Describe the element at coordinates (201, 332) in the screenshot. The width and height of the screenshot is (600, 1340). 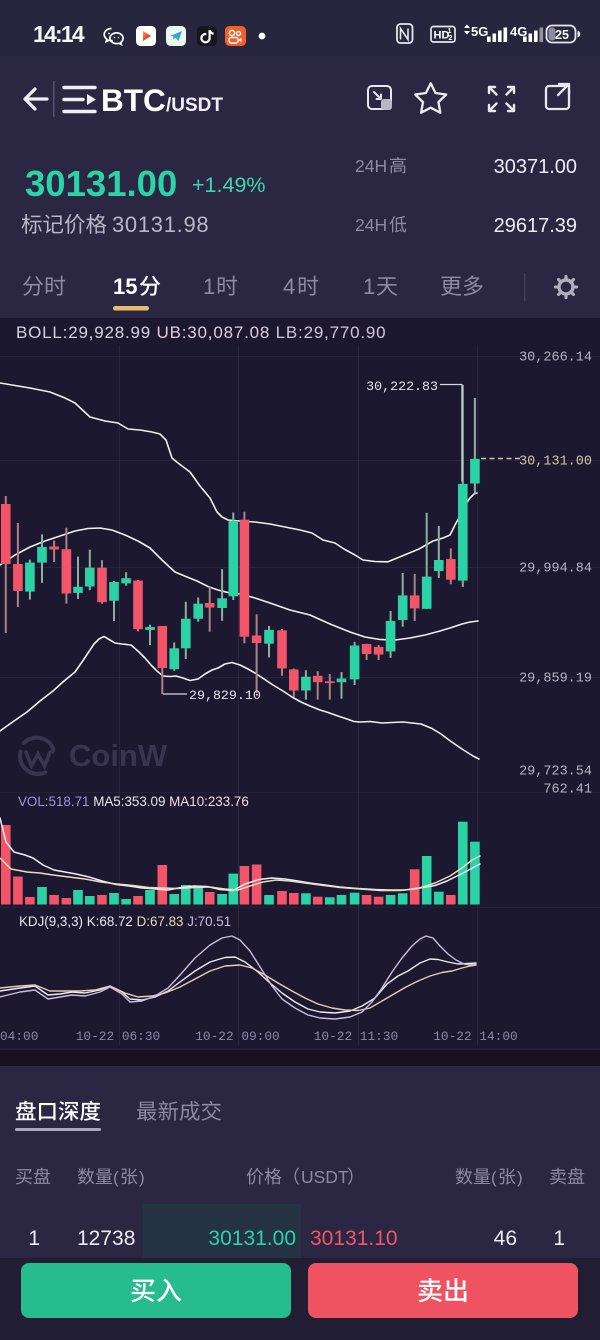
I see `svg-text:BOLL:29,928.99 UB:30,087.08: BOLL:29,928.99 UB:30,087.08 LB:29,770.90` at that location.